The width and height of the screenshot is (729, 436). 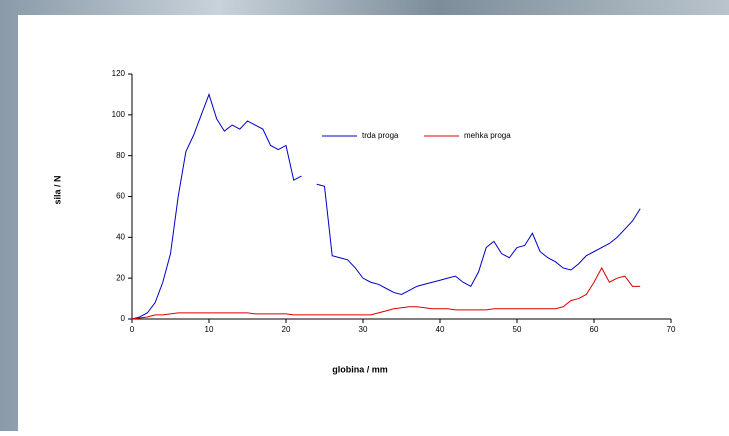 I want to click on y-tick-label: 20, so click(x=120, y=277).